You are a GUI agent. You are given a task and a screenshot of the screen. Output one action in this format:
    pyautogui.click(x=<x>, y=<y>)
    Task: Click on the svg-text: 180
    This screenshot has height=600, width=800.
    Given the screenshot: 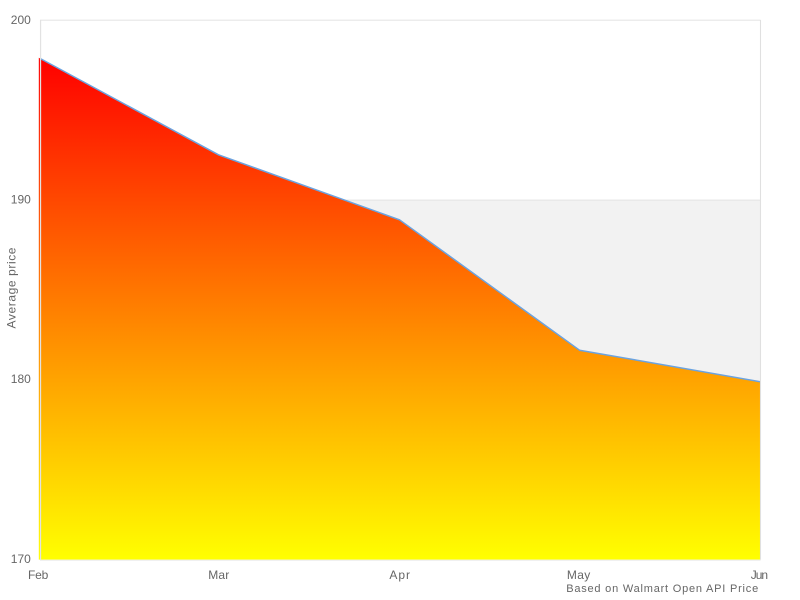 What is the action you would take?
    pyautogui.click(x=21, y=379)
    